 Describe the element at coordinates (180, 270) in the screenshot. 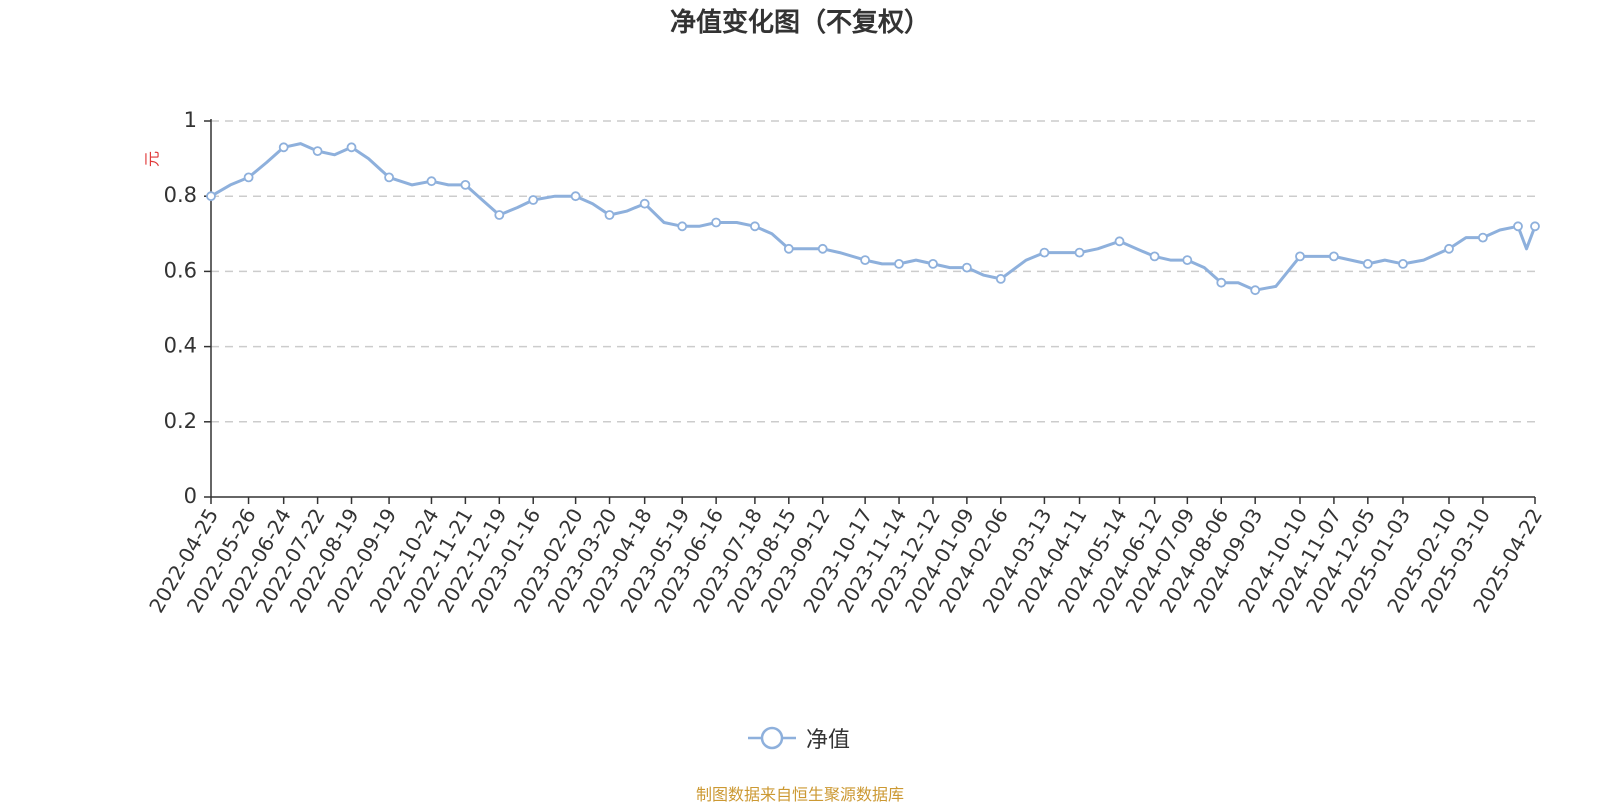

I see `y-tick-label: 0.6` at that location.